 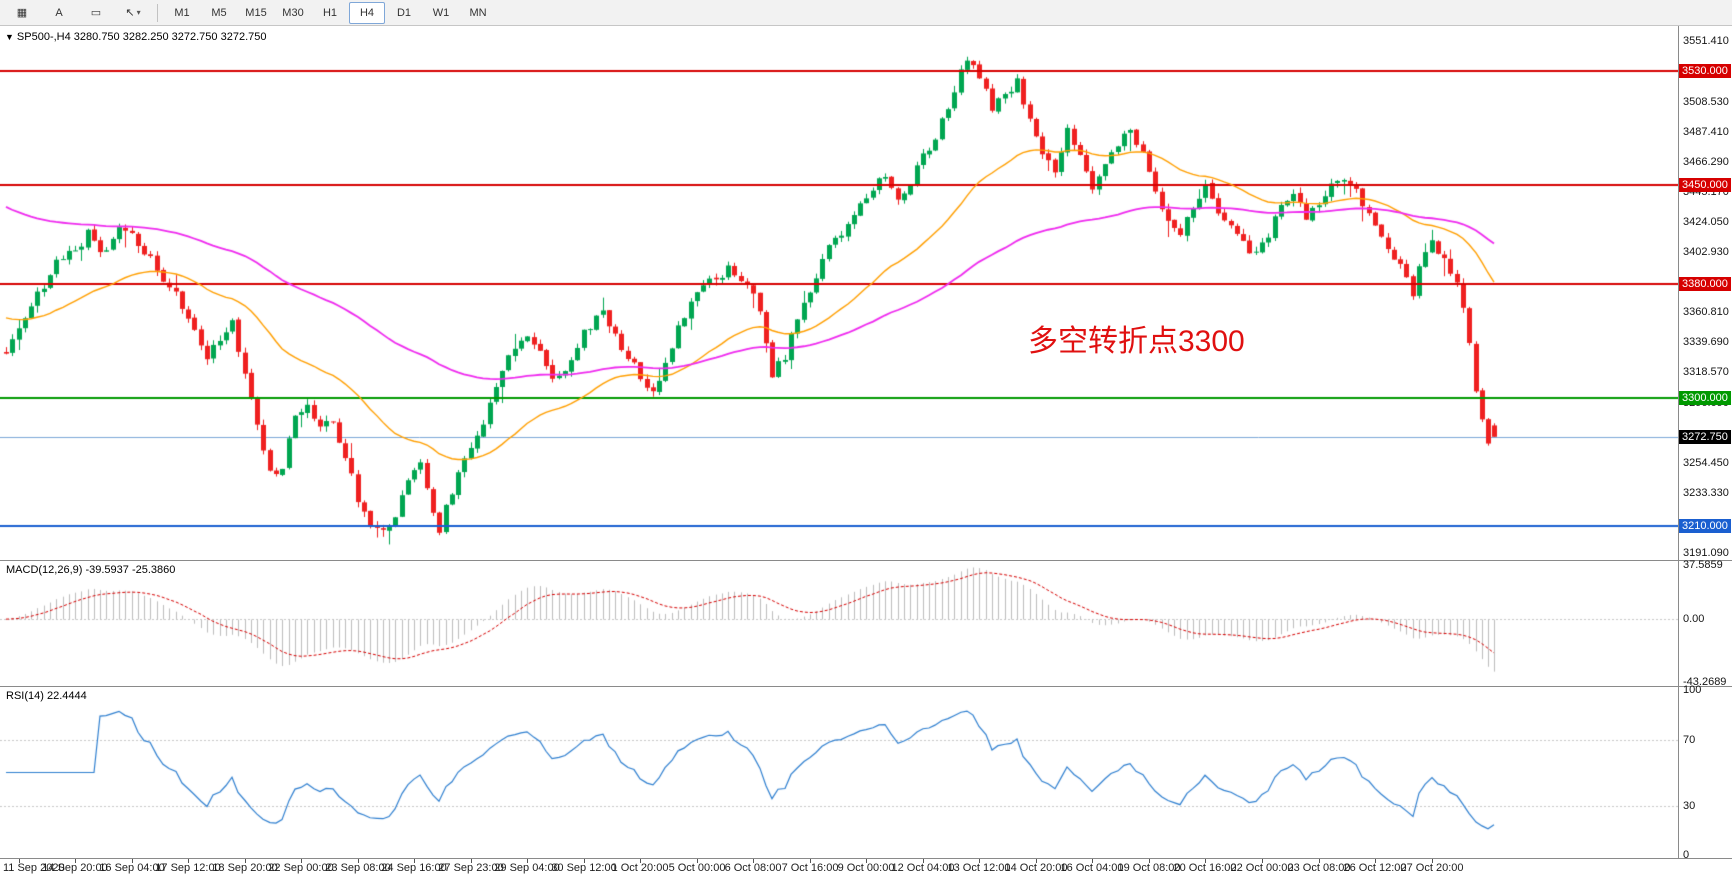 I want to click on time-axis-label: 9 Oct 00:00, so click(x=866, y=868).